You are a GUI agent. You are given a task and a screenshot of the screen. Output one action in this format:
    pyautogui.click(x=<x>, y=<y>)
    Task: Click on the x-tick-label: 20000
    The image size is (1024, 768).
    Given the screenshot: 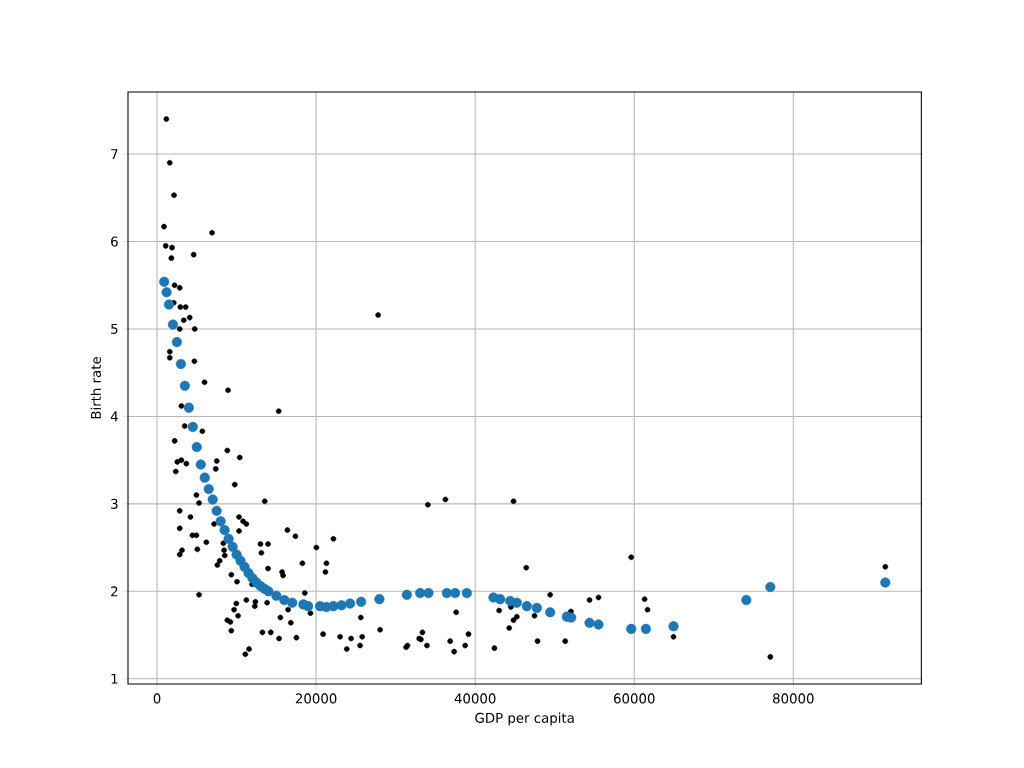 What is the action you would take?
    pyautogui.click(x=316, y=698)
    